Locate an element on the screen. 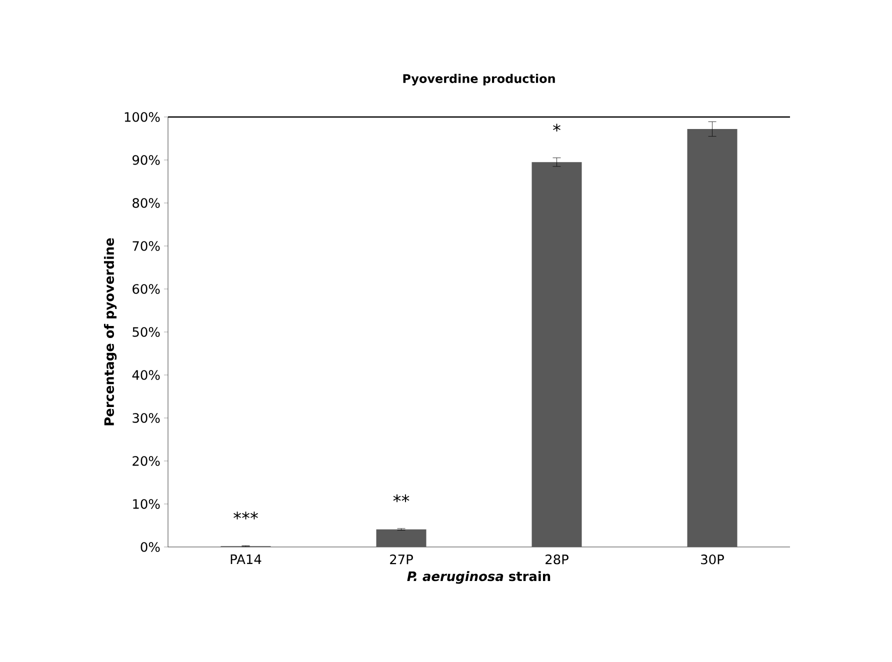  y-tick-label: 80% is located at coordinates (146, 203).